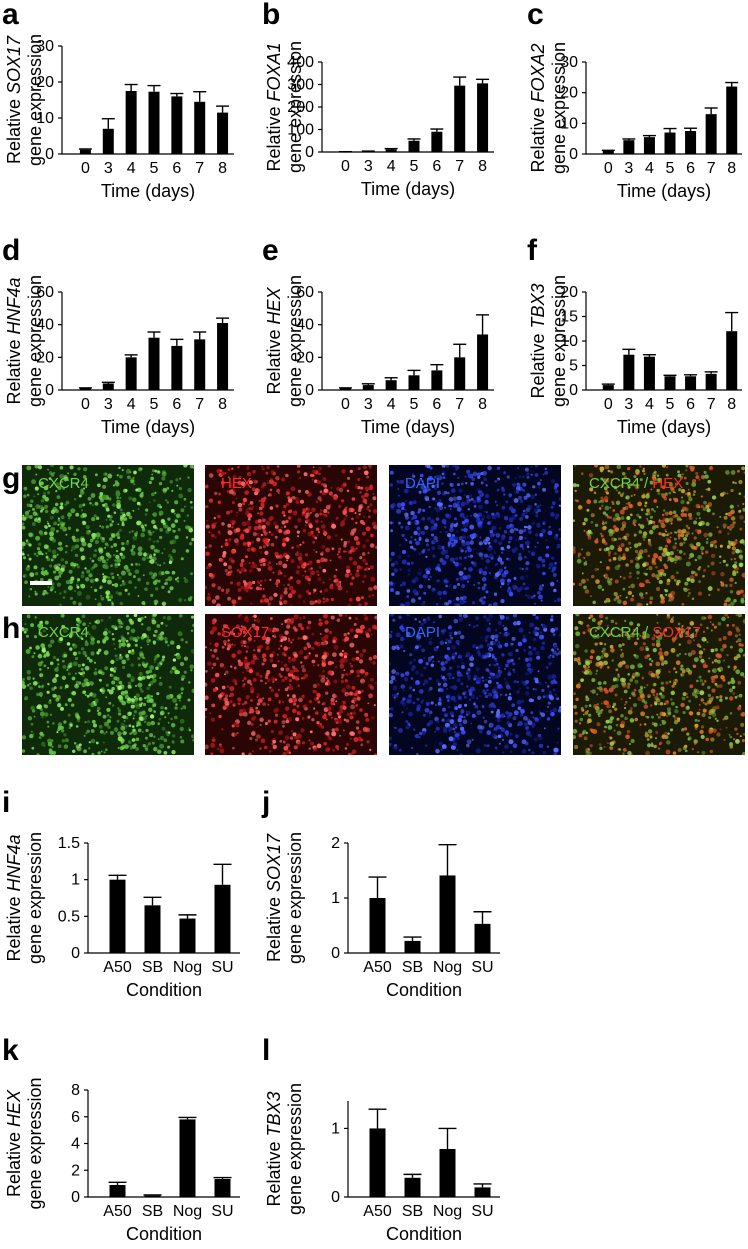  What do you see at coordinates (63, 632) in the screenshot?
I see `micrograph-label-part: CXCR4` at bounding box center [63, 632].